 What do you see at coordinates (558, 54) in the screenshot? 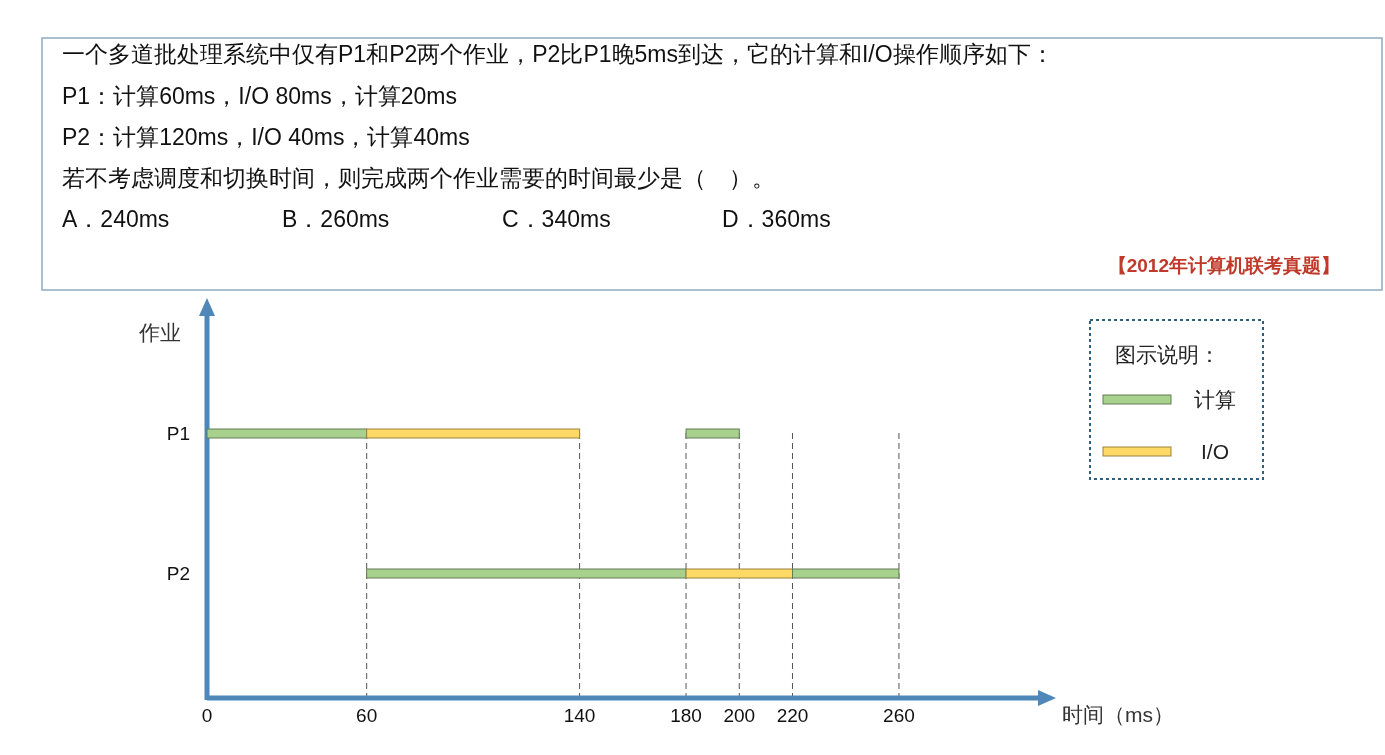
I see `chart-title: 一个多道批处理系统中仅有P1和P2两个作业，P2比P1晚5ms到达，它的计算和I/O操作顺序如下：` at bounding box center [558, 54].